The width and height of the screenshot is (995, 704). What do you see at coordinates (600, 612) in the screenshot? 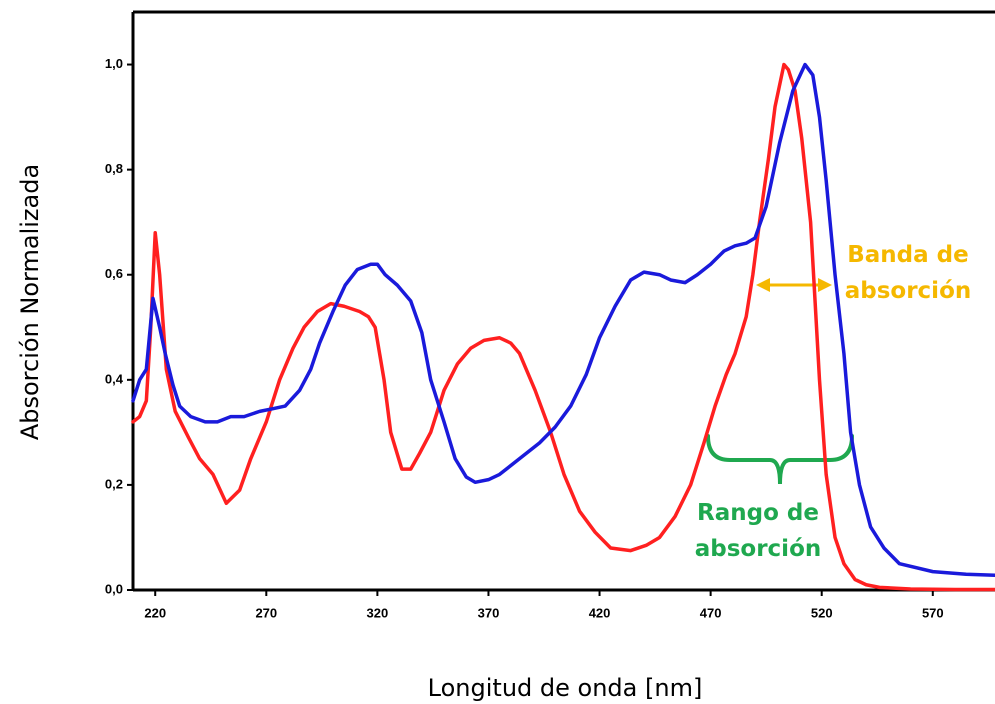
I see `x-tick-label: 420` at bounding box center [600, 612].